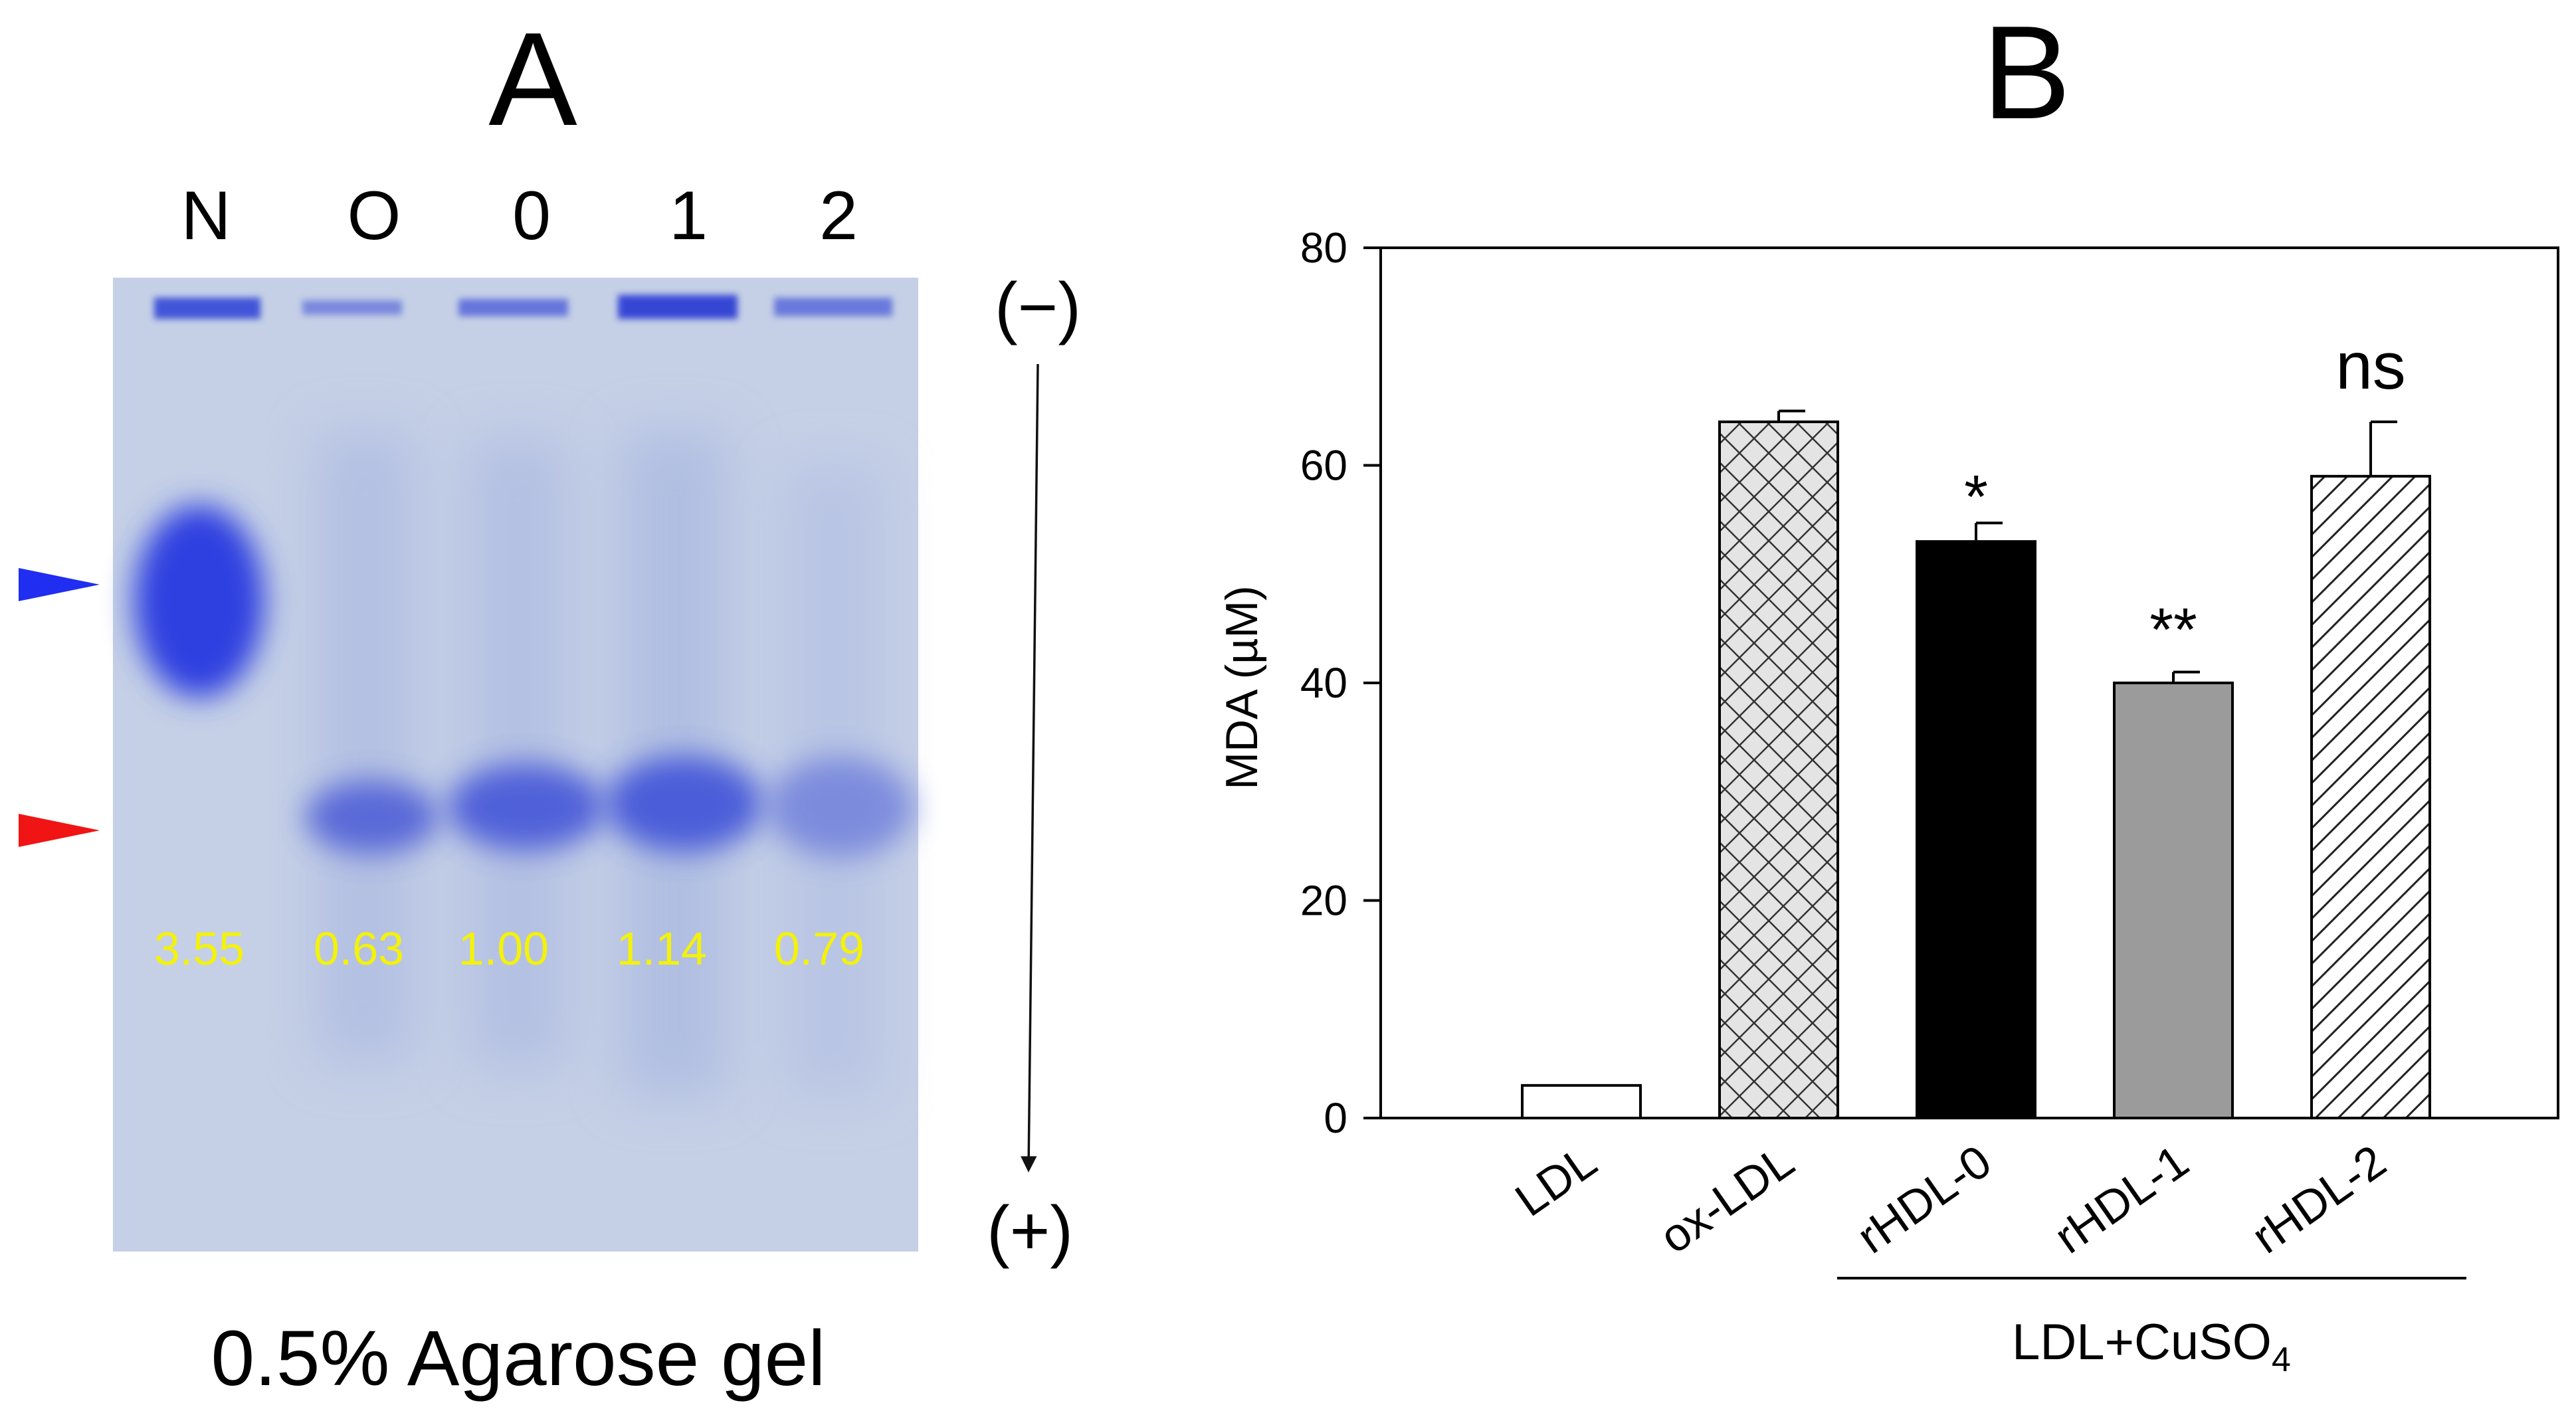 This screenshot has width=2576, height=1411. I want to click on panel-a-letter: A, so click(532, 79).